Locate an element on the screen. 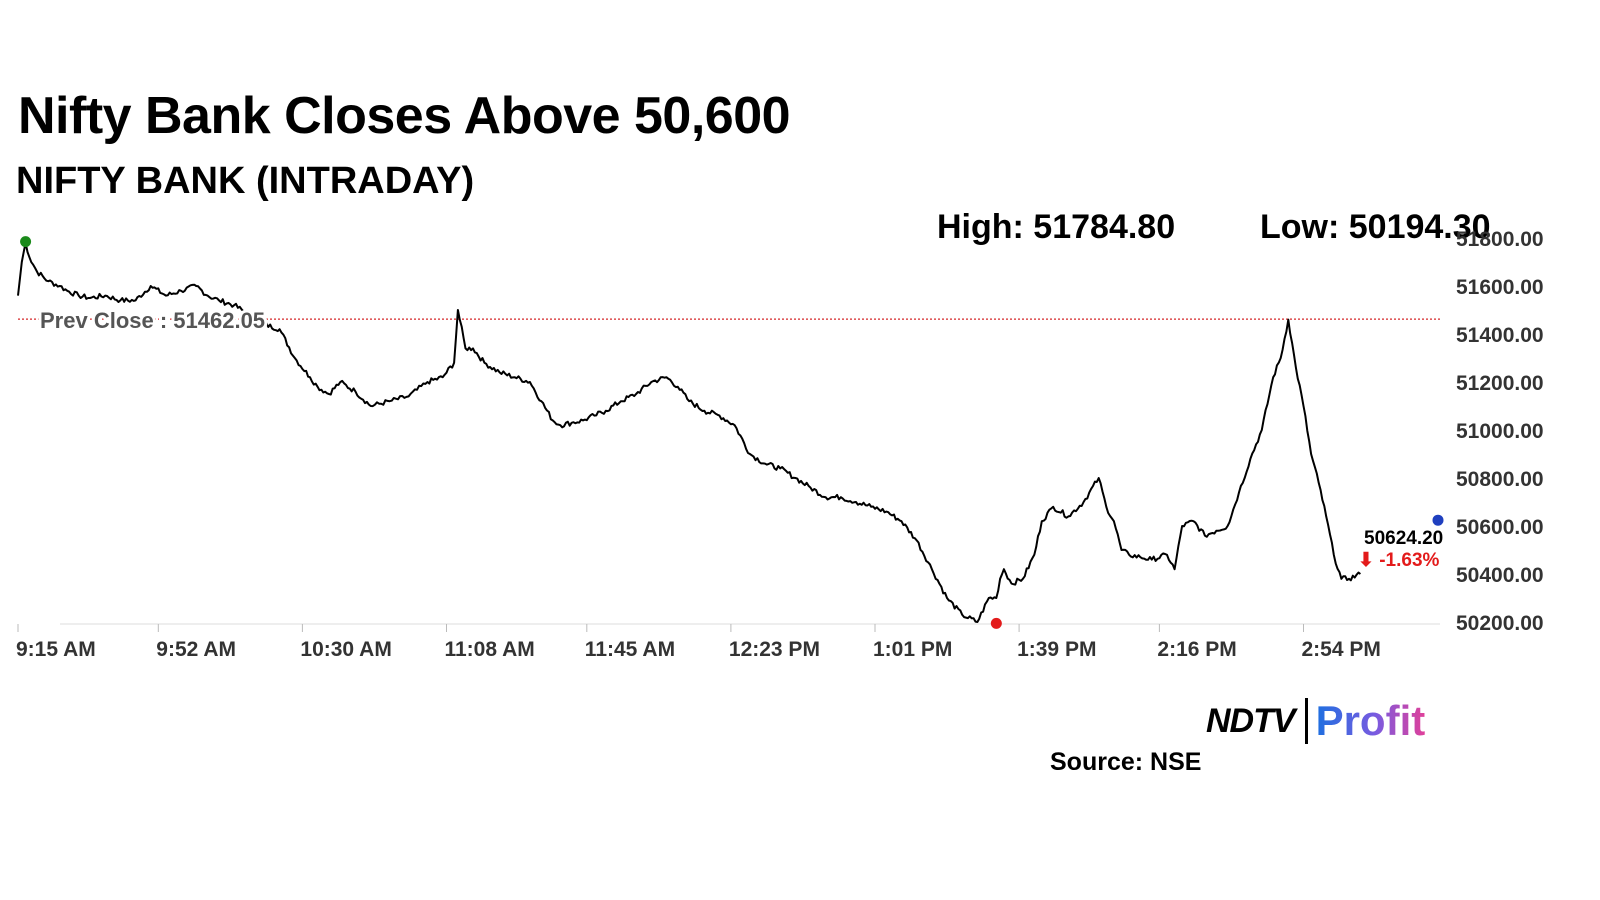 The image size is (1600, 900). x-tick-label: 2:16 PM is located at coordinates (1196, 649).